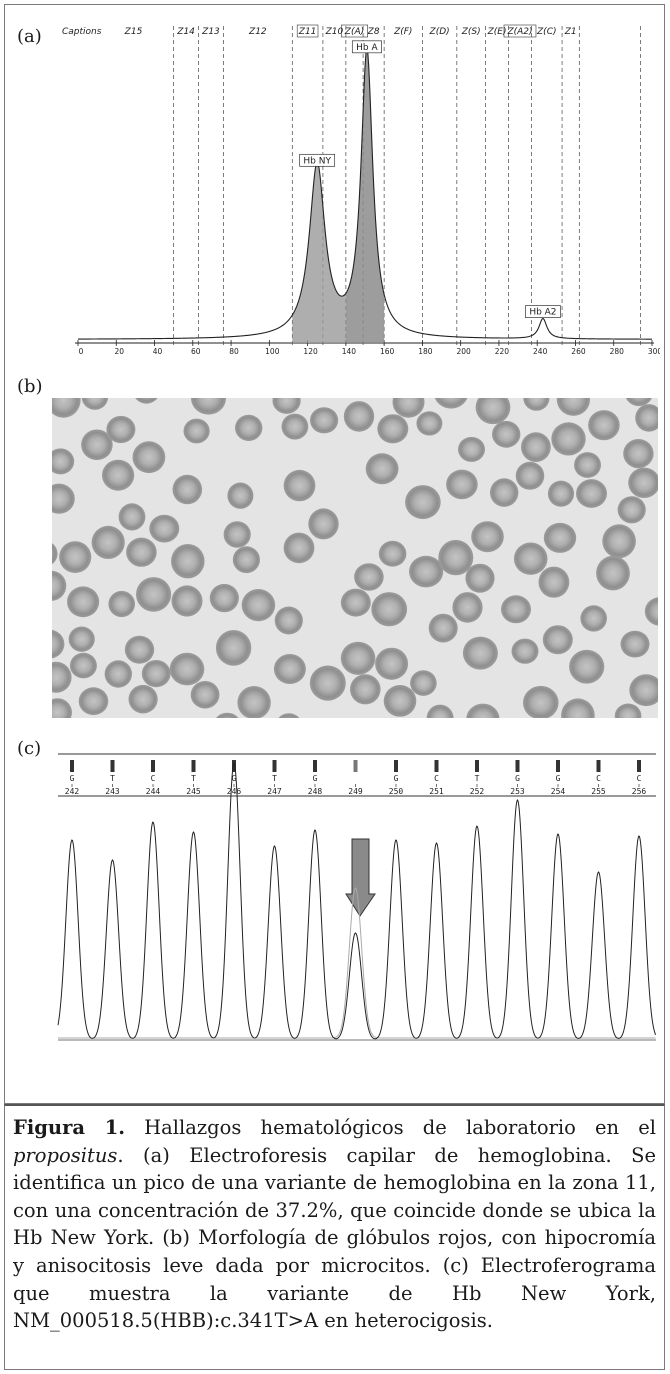 This screenshot has width=670, height=1374. Describe the element at coordinates (519, 32) in the screenshot. I see `zone-label: Z(A2)` at that location.